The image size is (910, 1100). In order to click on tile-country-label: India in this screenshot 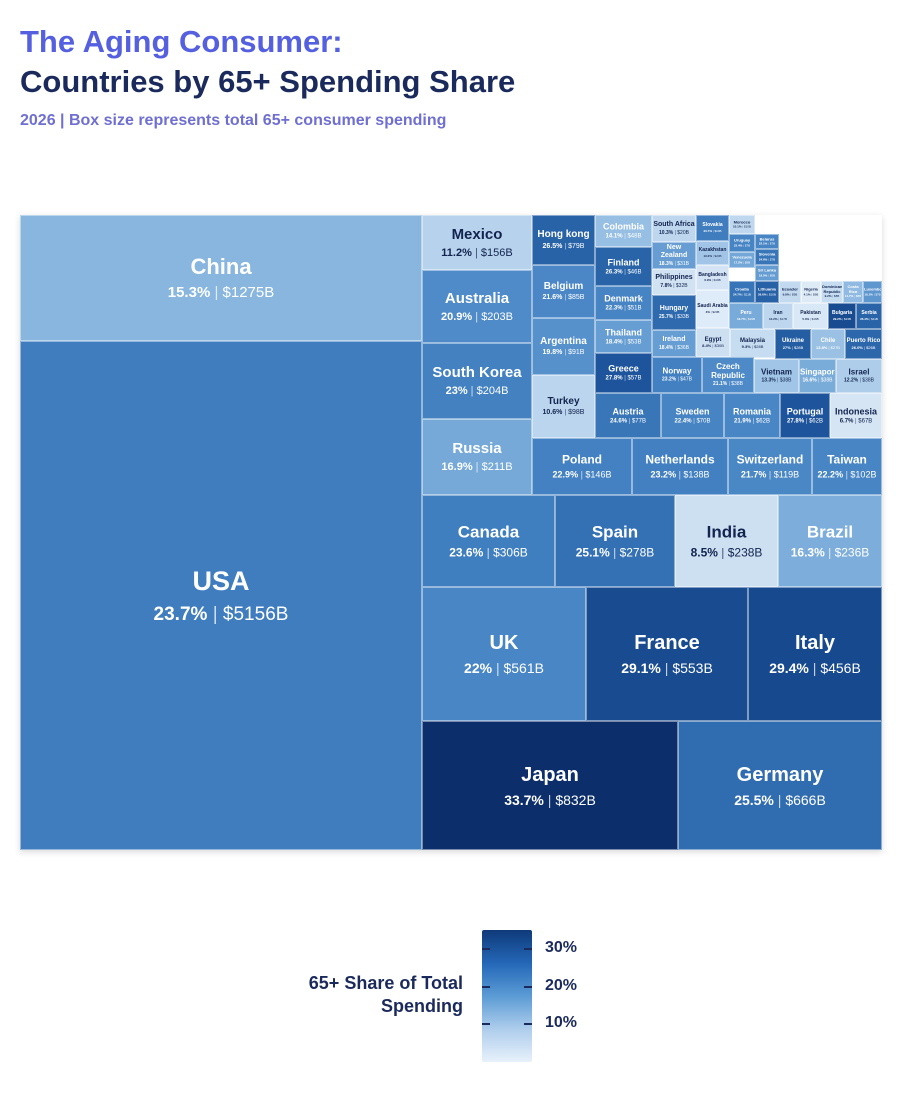, I will do `click(726, 532)`.